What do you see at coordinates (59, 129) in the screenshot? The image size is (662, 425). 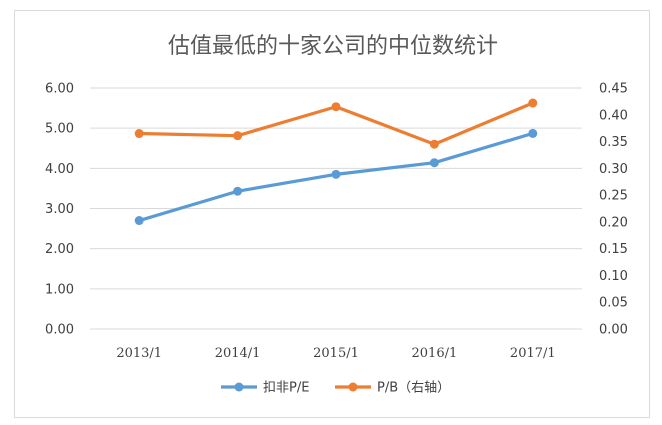 I see `left-tick-label: 5.00` at bounding box center [59, 129].